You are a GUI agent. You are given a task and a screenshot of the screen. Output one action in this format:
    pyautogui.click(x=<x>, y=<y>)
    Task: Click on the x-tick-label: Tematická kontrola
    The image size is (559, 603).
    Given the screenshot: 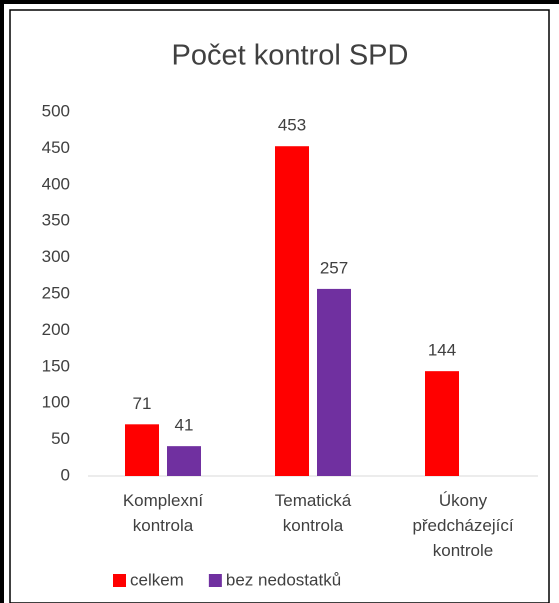 What is the action you would take?
    pyautogui.click(x=313, y=513)
    